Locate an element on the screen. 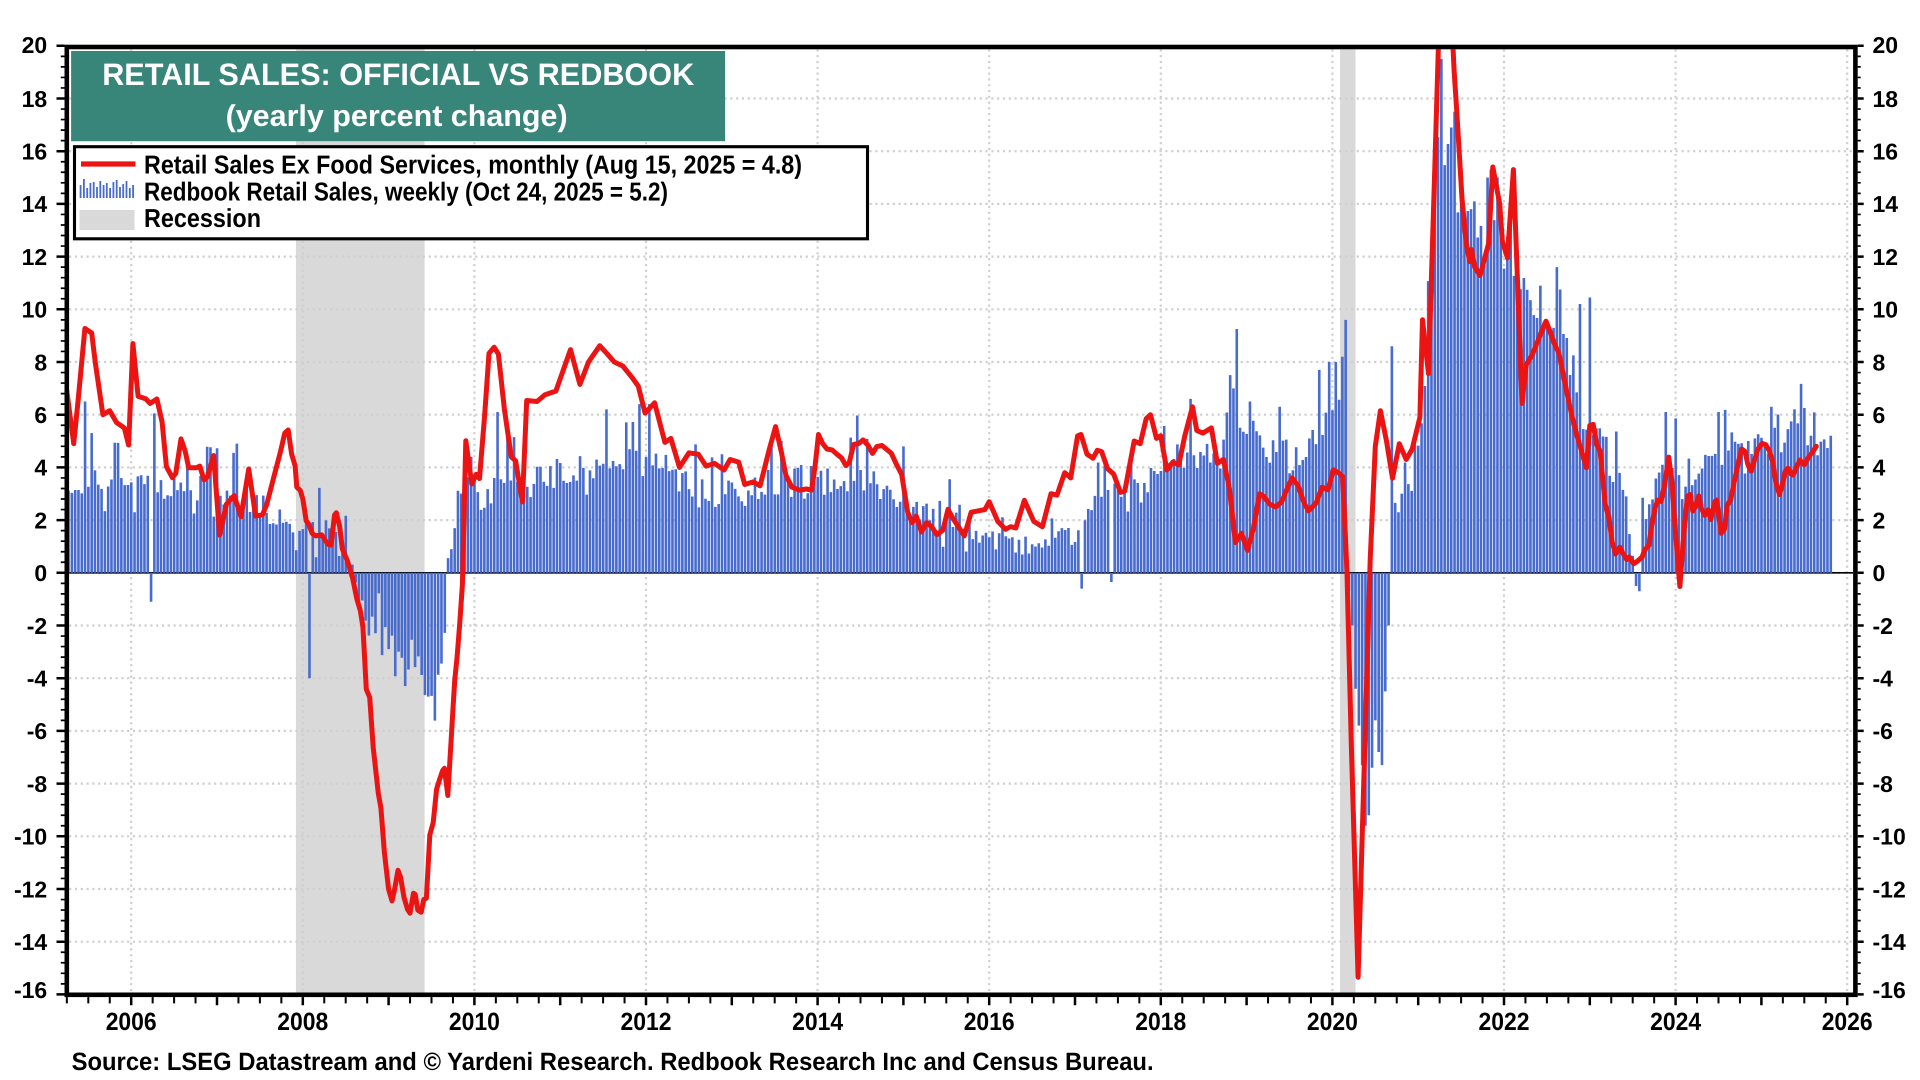 This screenshot has width=1920, height=1080. svg-text: (yearly percent change) is located at coordinates (397, 116).